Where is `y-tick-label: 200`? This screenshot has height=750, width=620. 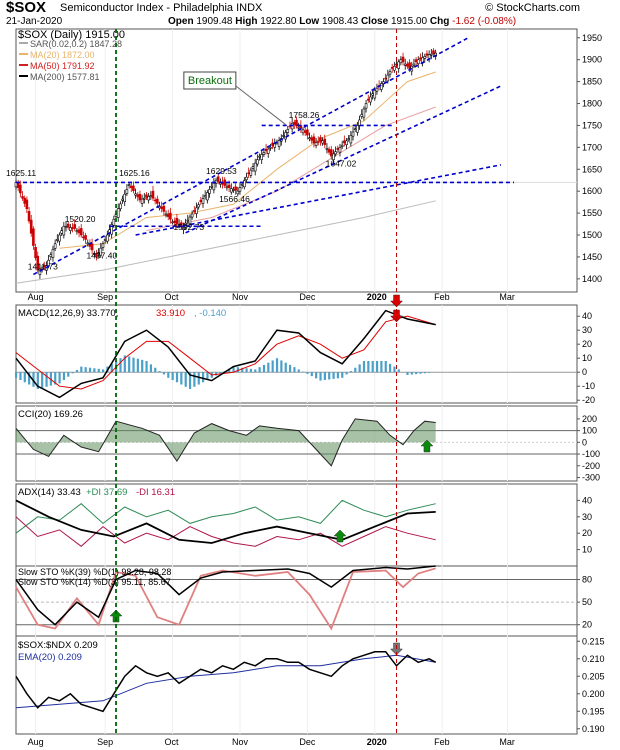 y-tick-label: 200 is located at coordinates (589, 419).